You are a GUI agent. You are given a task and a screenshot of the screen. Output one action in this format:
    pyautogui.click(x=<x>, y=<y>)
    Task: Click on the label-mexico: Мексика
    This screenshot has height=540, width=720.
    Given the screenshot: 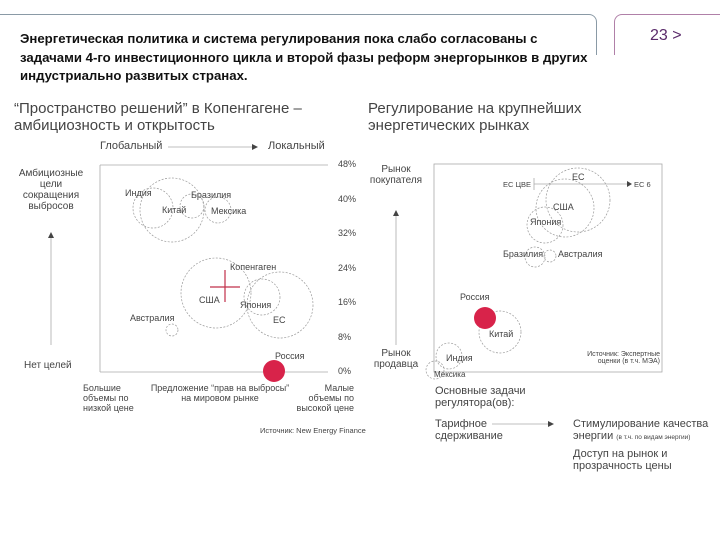 What is the action you would take?
    pyautogui.click(x=229, y=211)
    